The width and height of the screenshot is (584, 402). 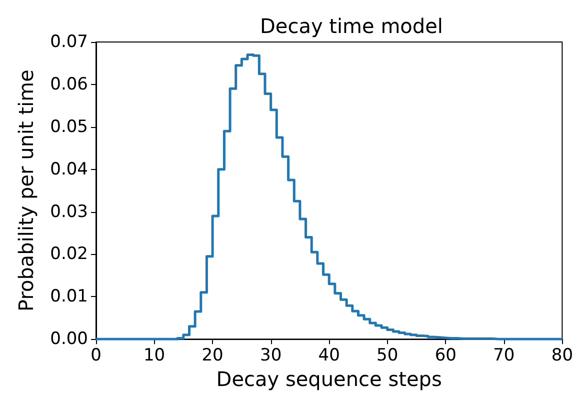 I want to click on x-axis-title: Decay sequence steps, so click(x=329, y=379).